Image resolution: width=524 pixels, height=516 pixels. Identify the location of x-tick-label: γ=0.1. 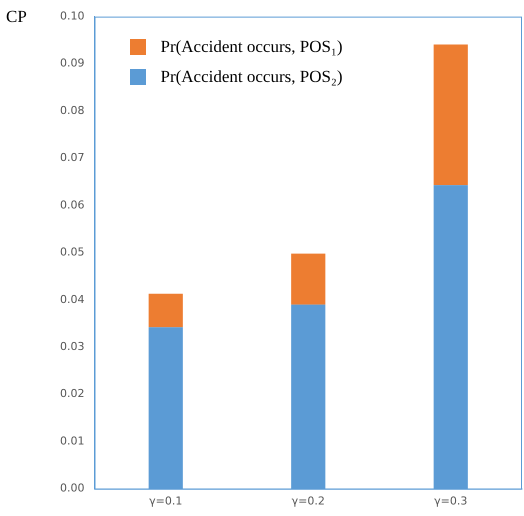
(165, 501).